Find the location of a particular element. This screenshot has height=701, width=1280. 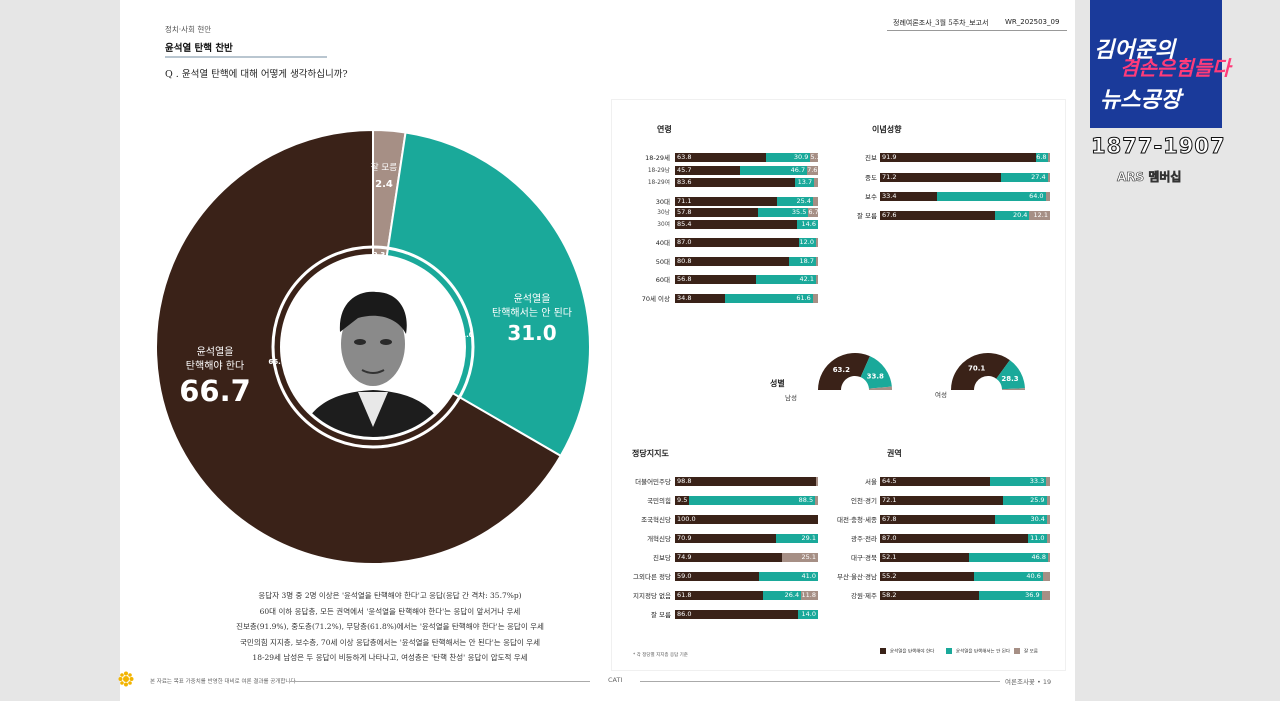

bar-label: 대전·충청·세종 is located at coordinates (856, 520).